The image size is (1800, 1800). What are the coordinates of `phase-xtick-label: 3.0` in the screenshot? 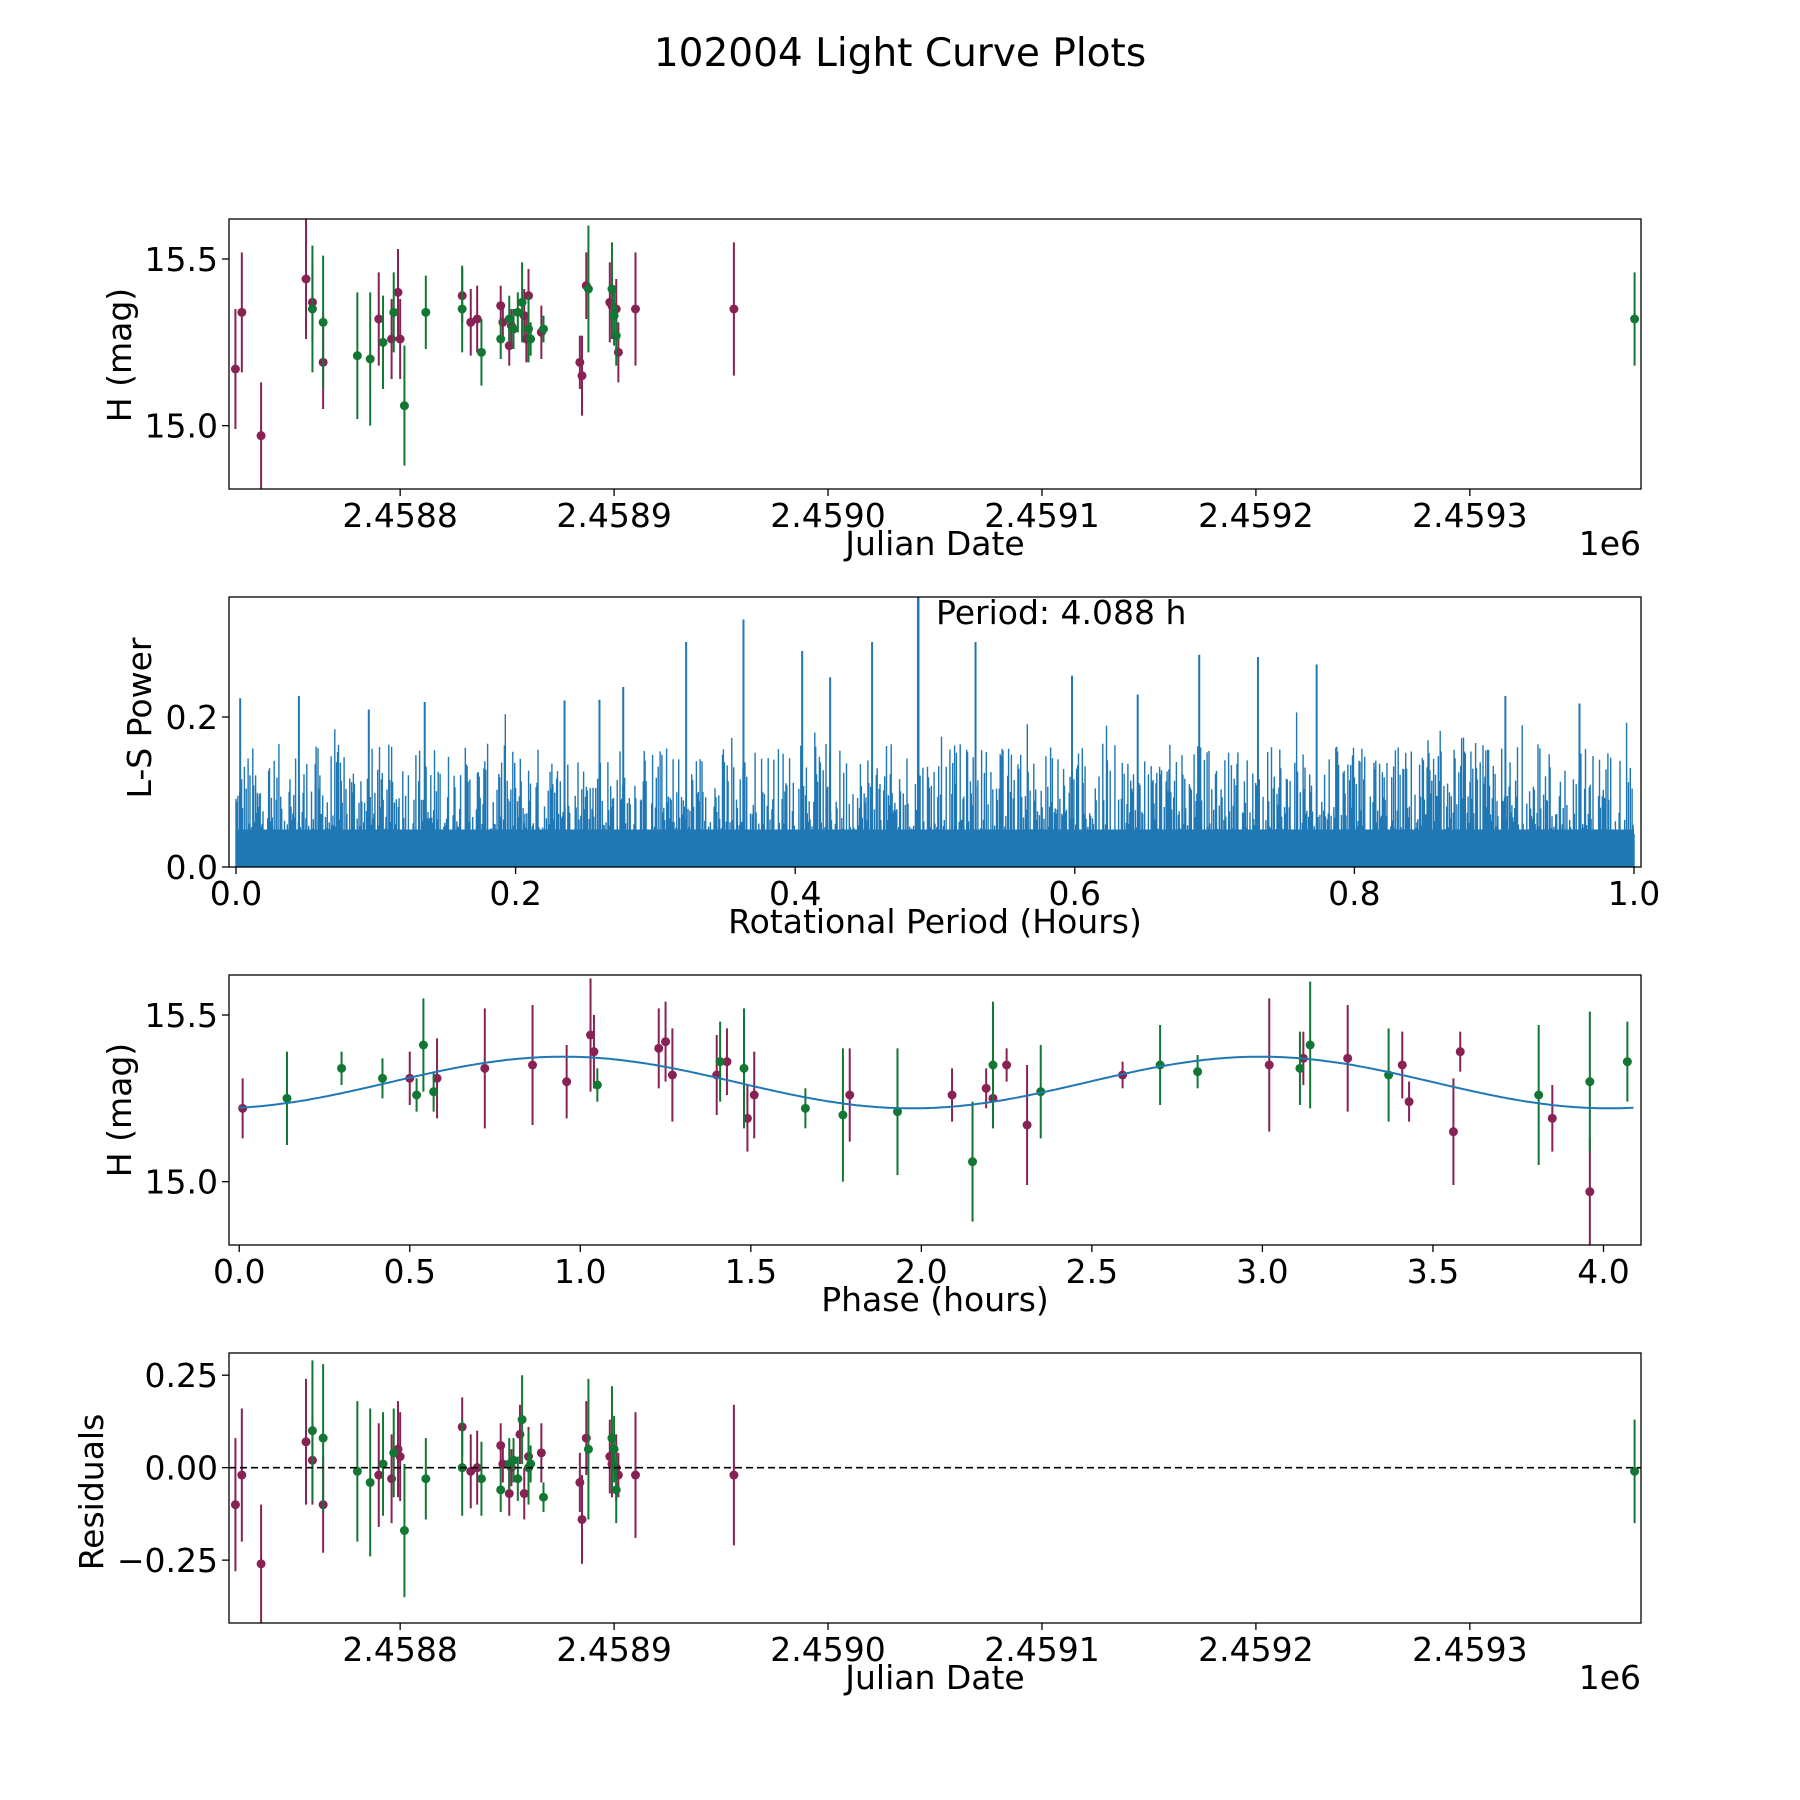 It's located at (1262, 1271).